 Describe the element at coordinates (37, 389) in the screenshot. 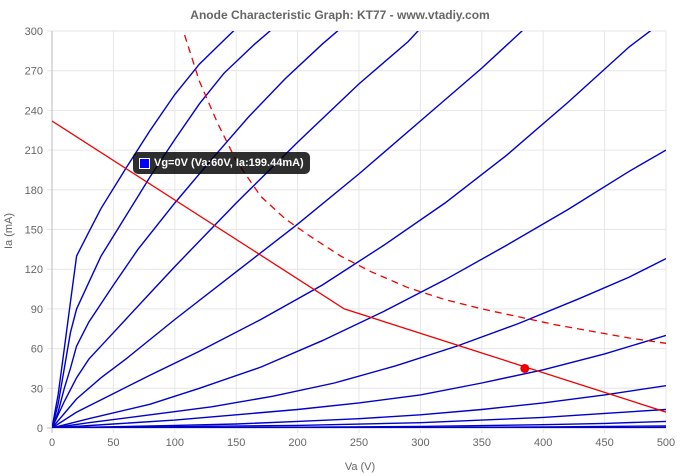

I see `y-tick-label: 30` at that location.